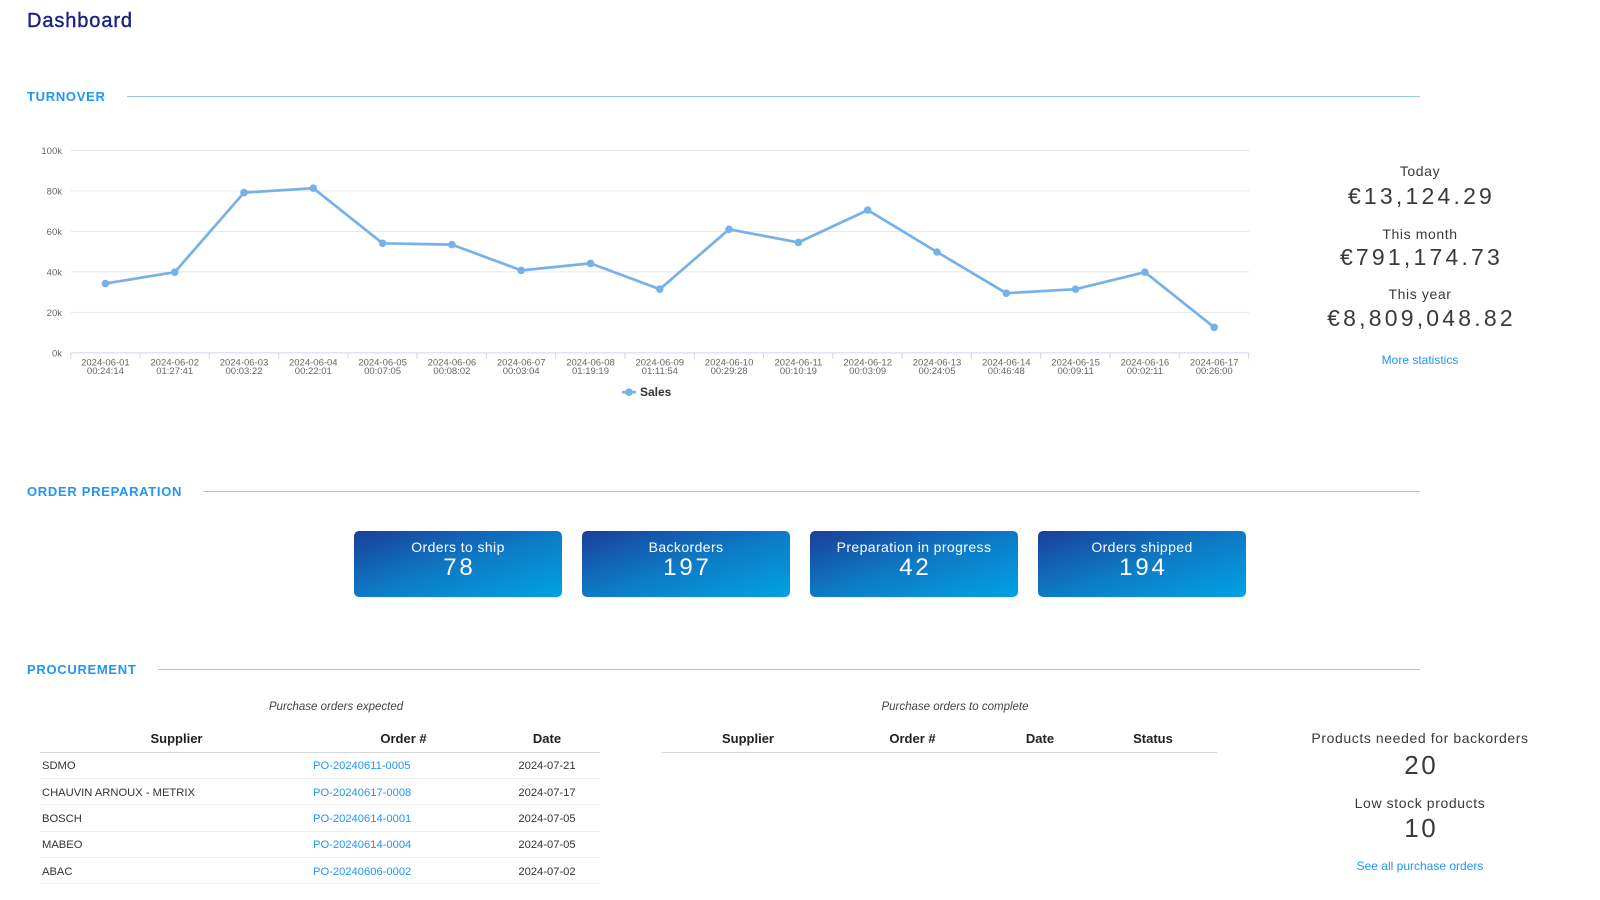 This screenshot has width=1600, height=900. Describe the element at coordinates (656, 392) in the screenshot. I see `svg-text: Sales` at that location.